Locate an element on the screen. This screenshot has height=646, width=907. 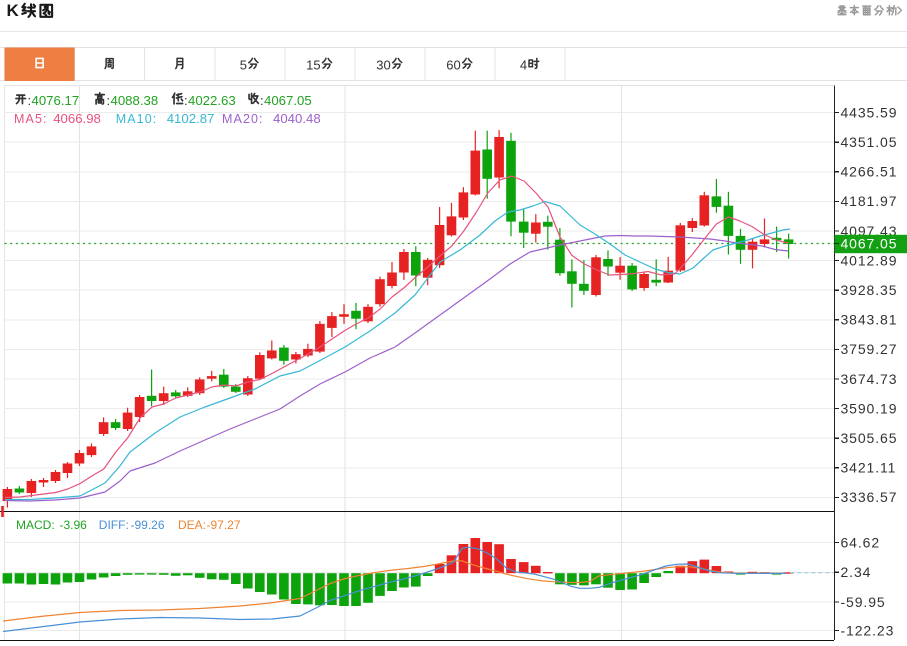
svg-text: 4076.17 is located at coordinates (56, 100).